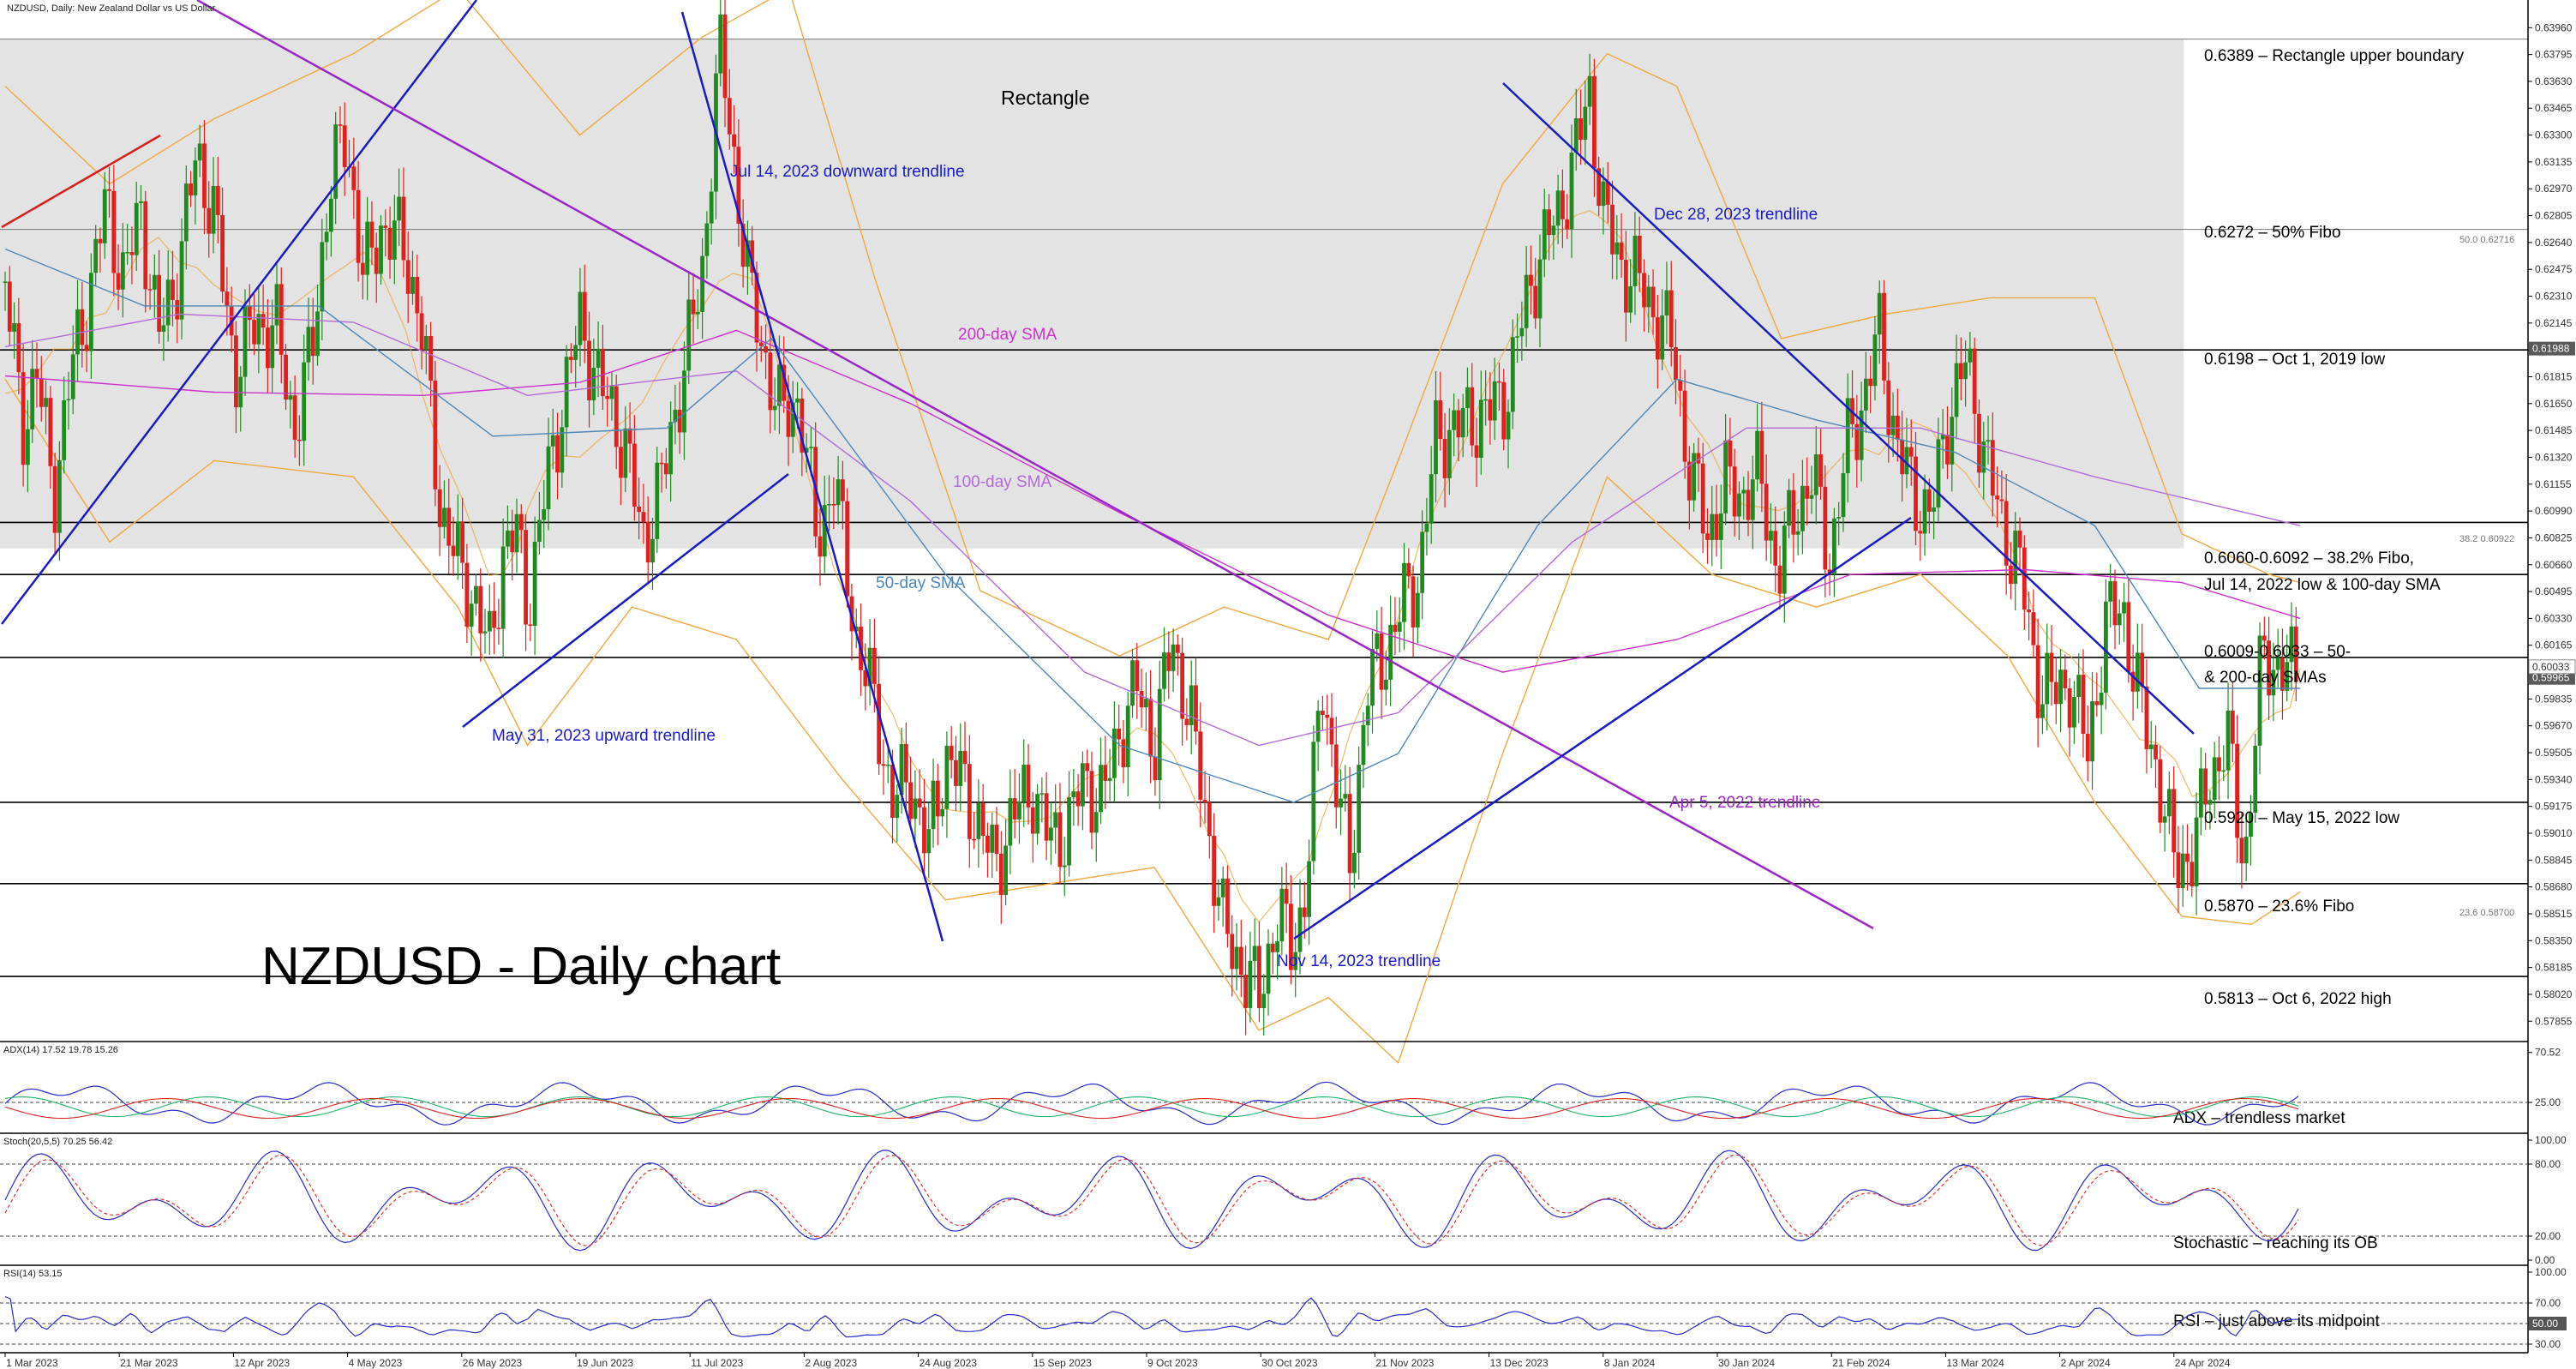 The height and width of the screenshot is (1369, 2576). I want to click on sma200-label: 200-day SMA, so click(1007, 335).